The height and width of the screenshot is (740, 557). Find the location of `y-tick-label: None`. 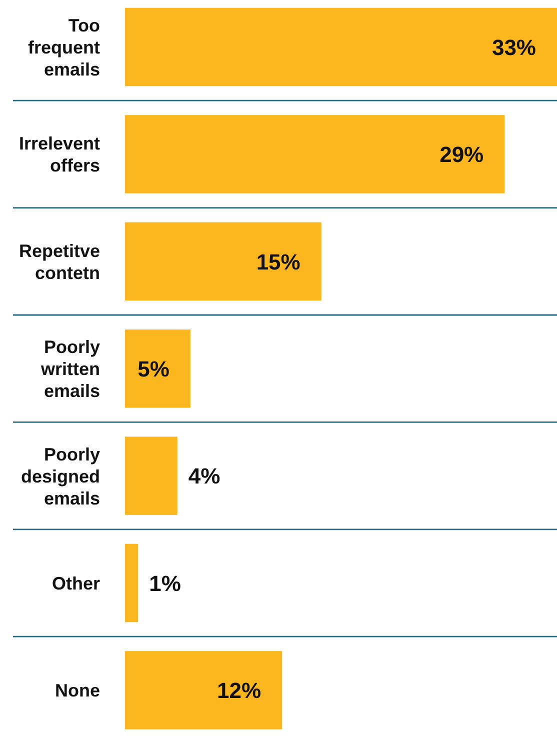

y-tick-label: None is located at coordinates (77, 690).